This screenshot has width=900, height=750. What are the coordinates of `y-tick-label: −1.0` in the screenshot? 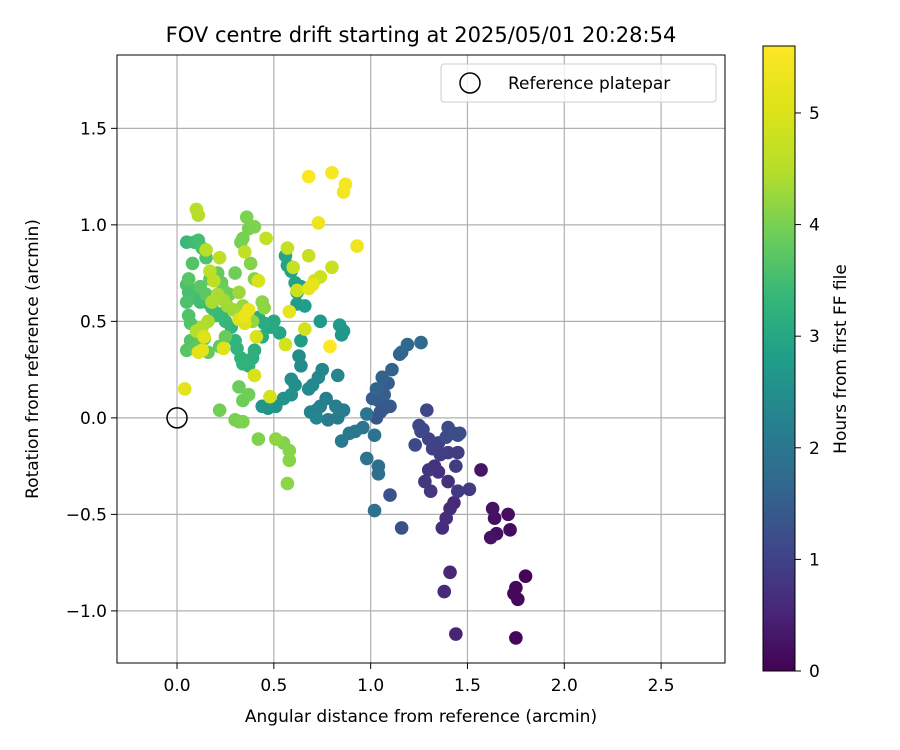 It's located at (86, 612).